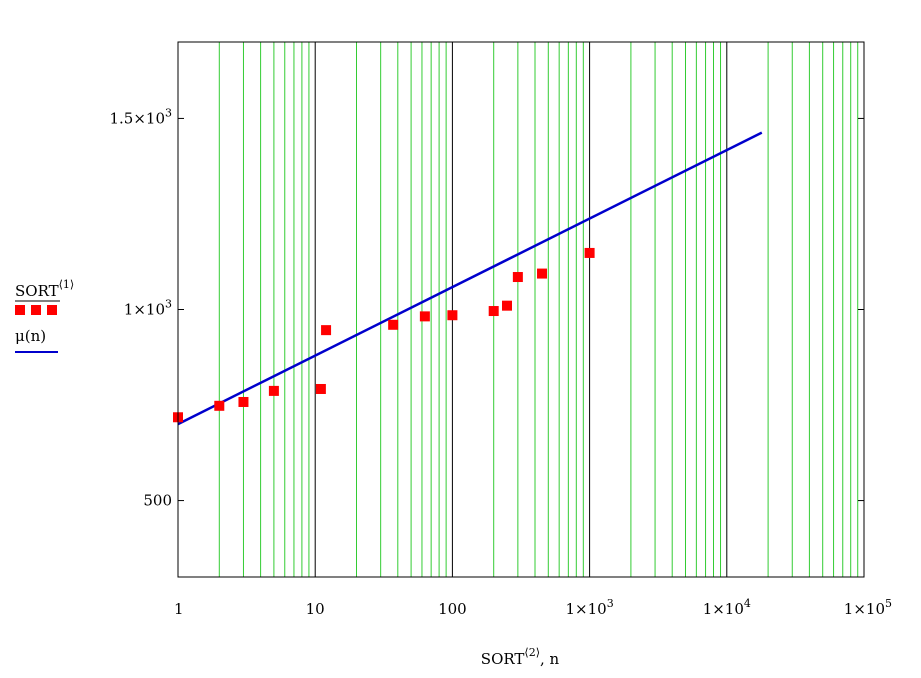 The width and height of the screenshot is (921, 678). What do you see at coordinates (533, 607) in the screenshot?
I see `x-tick-labels: 1 10 100 1×10³ 1×10⁴ 1×10⁵` at bounding box center [533, 607].